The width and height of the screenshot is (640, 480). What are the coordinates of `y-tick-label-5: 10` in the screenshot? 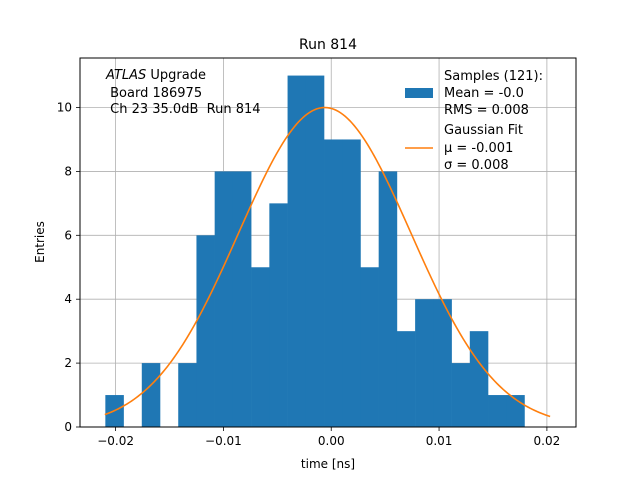 It's located at (64, 108).